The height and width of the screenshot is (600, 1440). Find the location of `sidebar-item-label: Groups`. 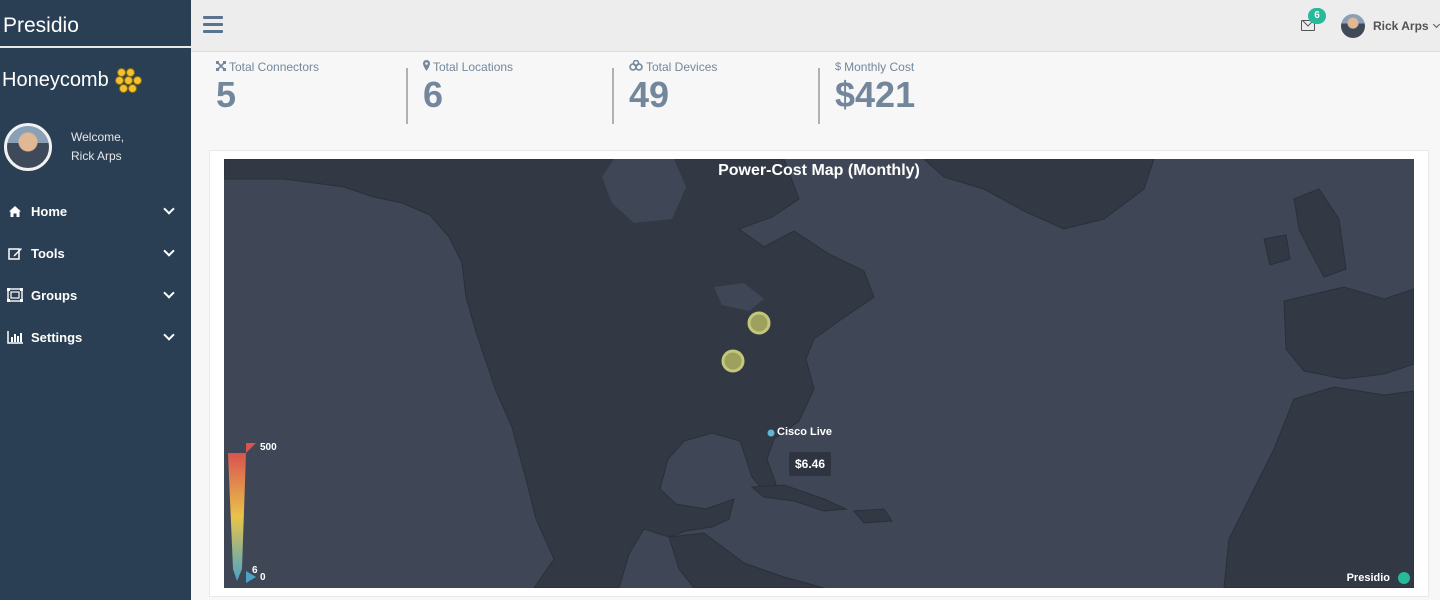

sidebar-item-label: Groups is located at coordinates (54, 295).